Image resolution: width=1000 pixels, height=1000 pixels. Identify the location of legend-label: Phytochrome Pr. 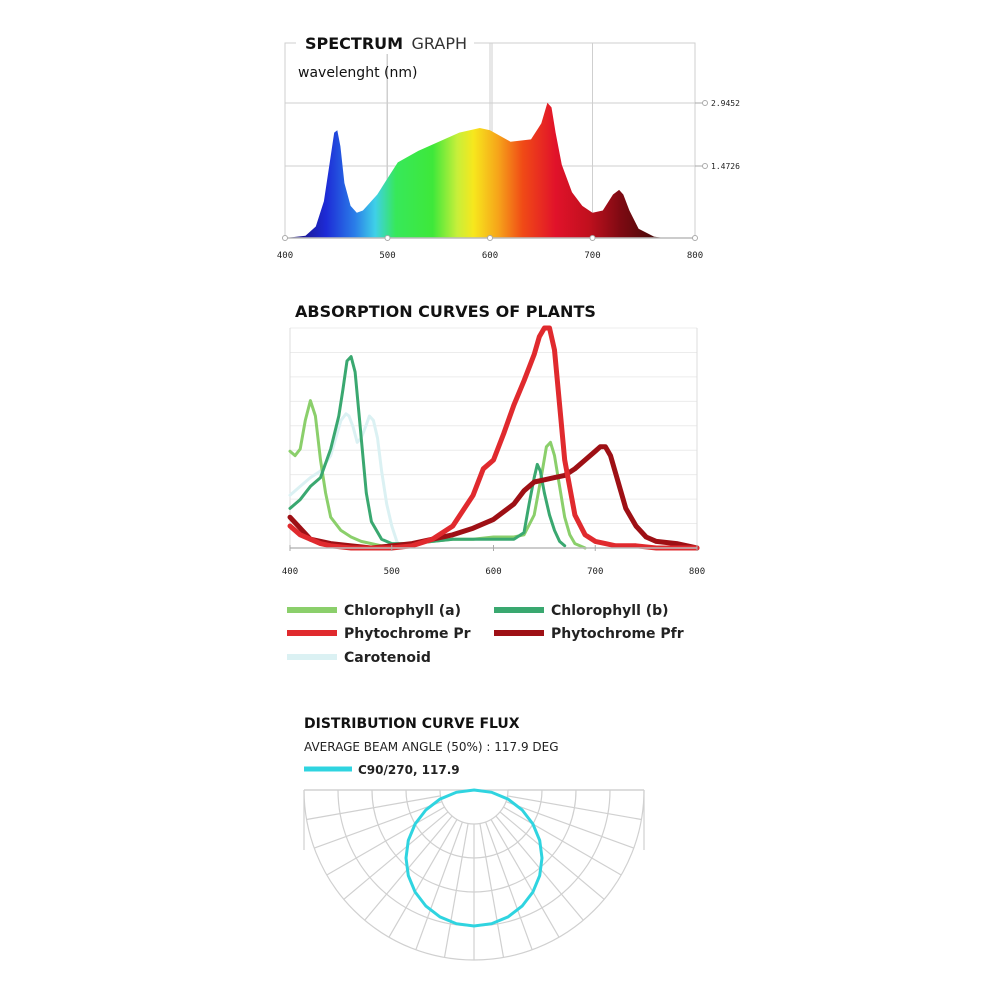
(407, 634).